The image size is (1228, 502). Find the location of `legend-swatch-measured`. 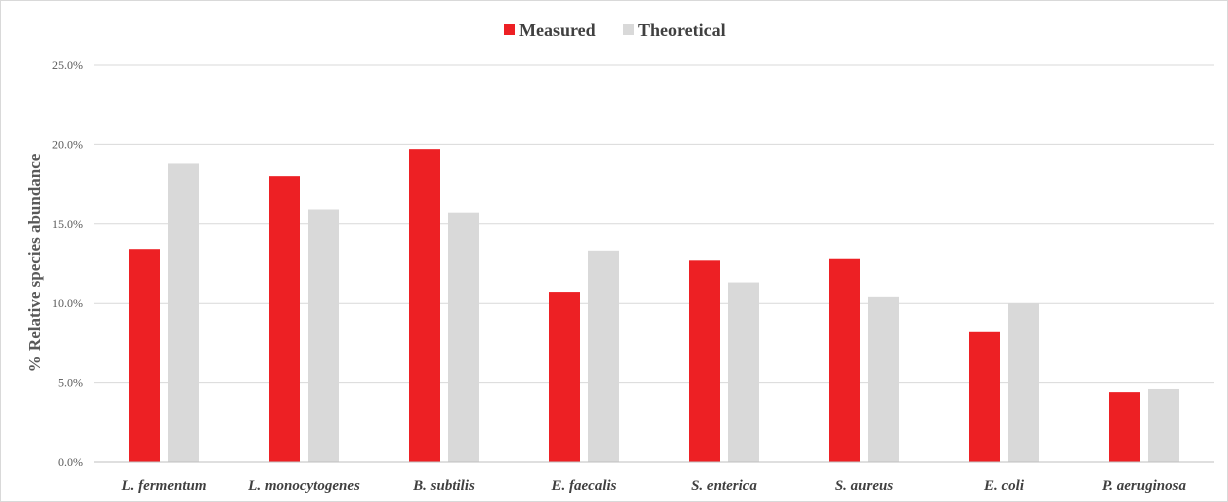

legend-swatch-measured is located at coordinates (509, 29).